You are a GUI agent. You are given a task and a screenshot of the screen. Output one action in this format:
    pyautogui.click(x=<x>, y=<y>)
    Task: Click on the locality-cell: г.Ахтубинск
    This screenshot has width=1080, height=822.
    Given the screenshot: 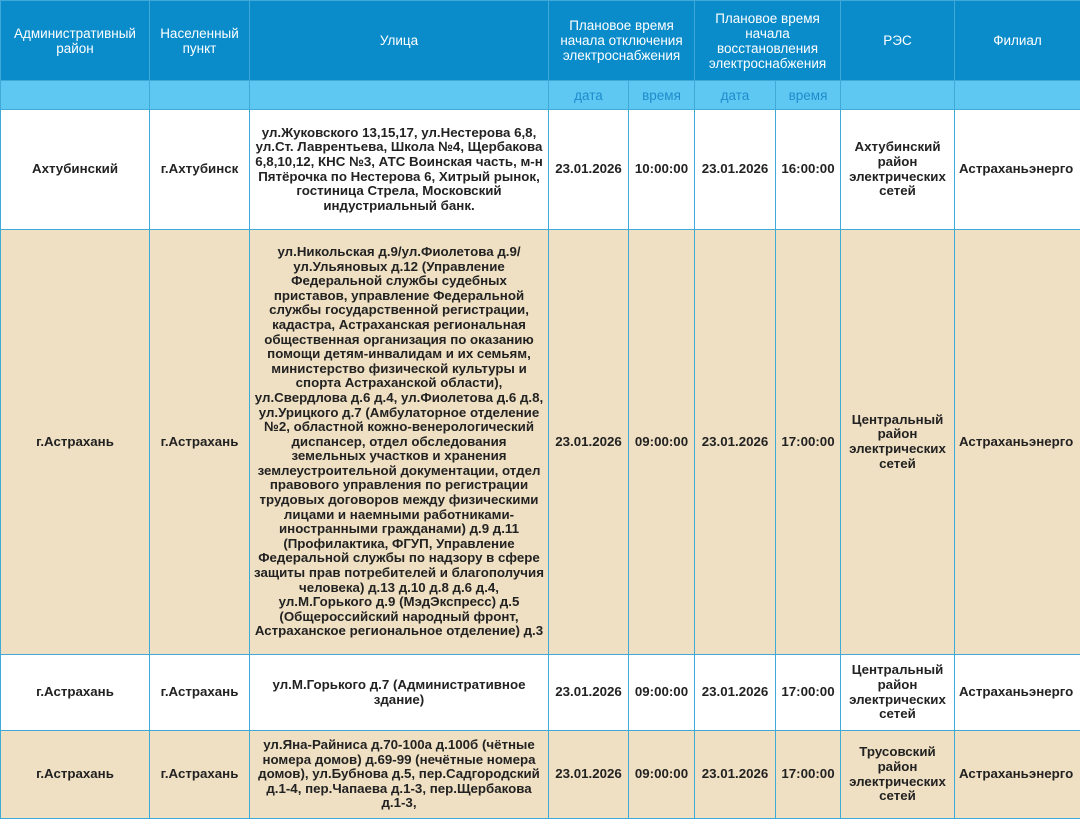 What is the action you would take?
    pyautogui.click(x=199, y=169)
    